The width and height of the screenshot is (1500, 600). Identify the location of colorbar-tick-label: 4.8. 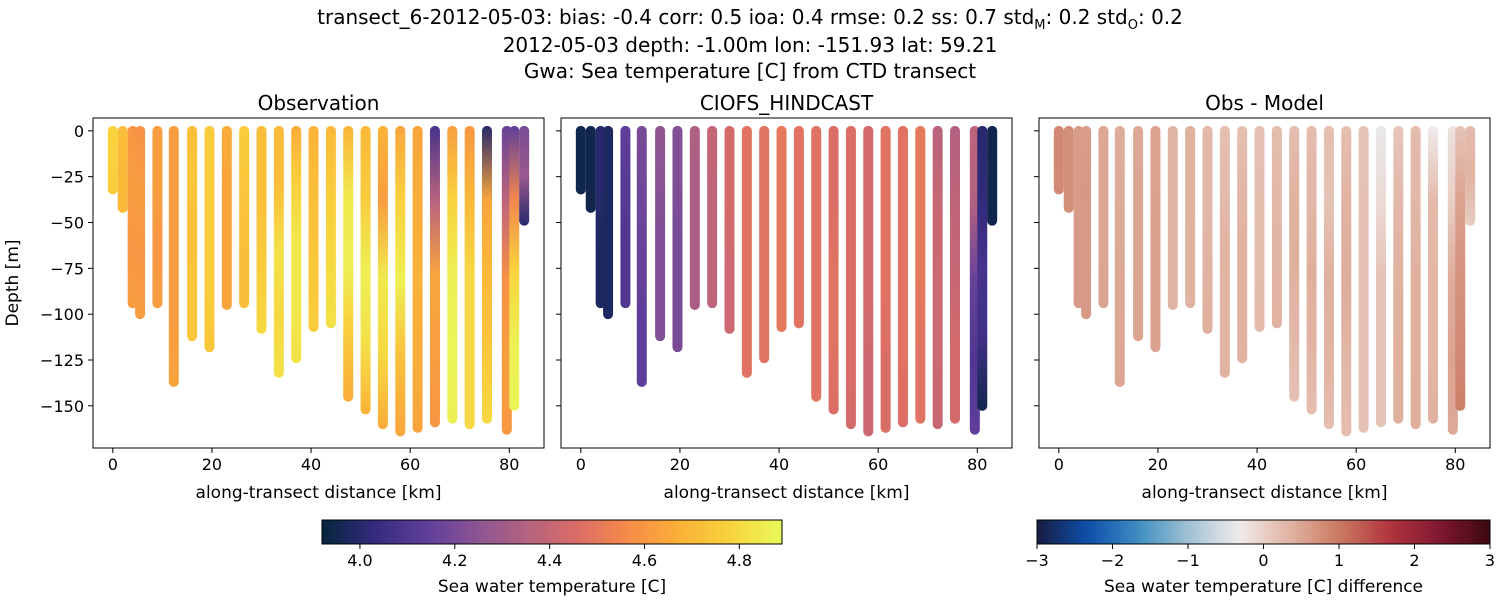
(739, 560).